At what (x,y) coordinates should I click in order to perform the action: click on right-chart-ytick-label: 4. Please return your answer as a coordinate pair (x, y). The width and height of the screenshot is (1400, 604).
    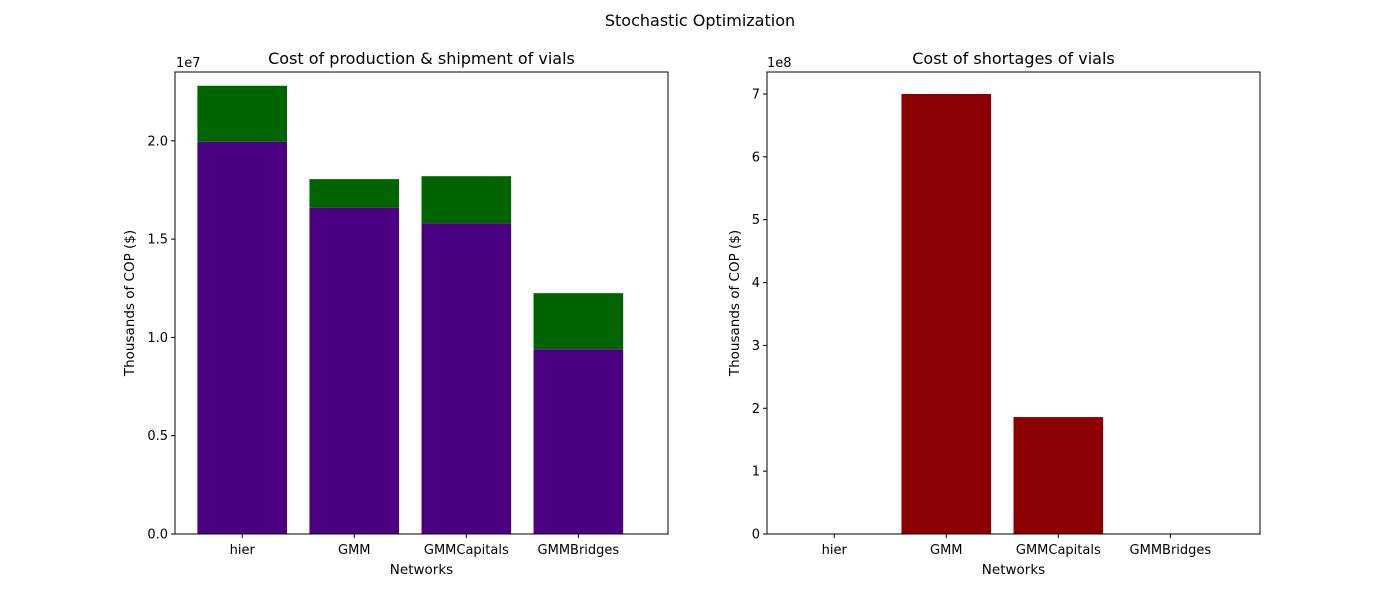
    Looking at the image, I should click on (756, 283).